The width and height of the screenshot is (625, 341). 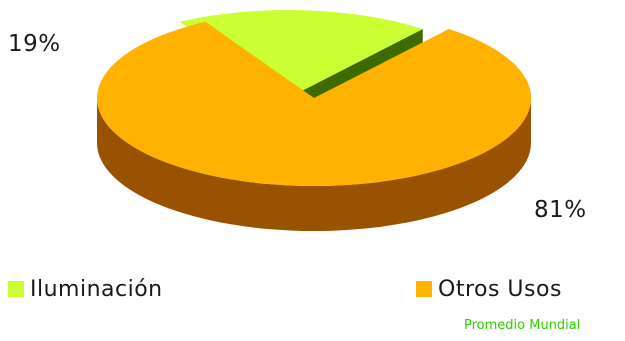 I want to click on legend-swatch-otros-usos, so click(x=424, y=289).